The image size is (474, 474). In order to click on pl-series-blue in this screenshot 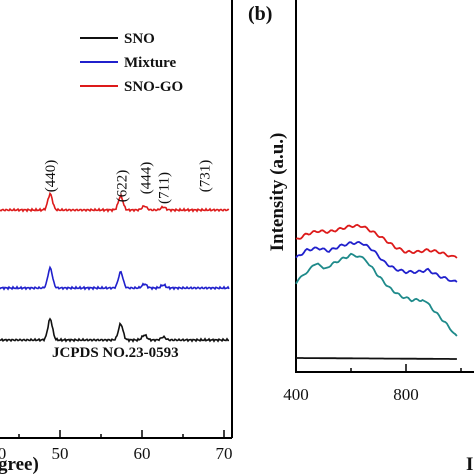, I will do `click(376, 261)`.